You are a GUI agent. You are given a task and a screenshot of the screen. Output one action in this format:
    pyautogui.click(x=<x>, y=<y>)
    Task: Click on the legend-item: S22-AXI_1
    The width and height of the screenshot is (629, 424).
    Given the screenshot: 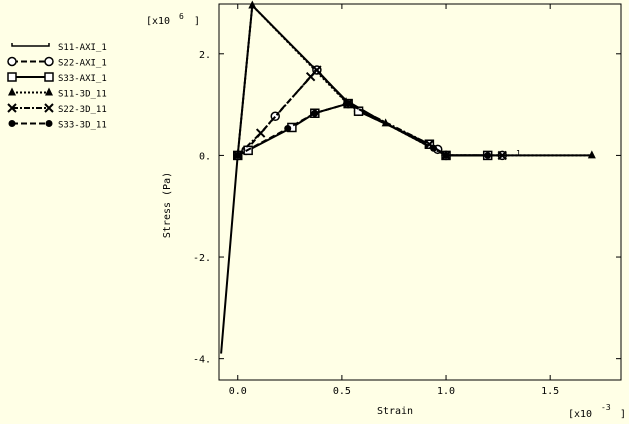 What is the action you would take?
    pyautogui.click(x=57, y=62)
    